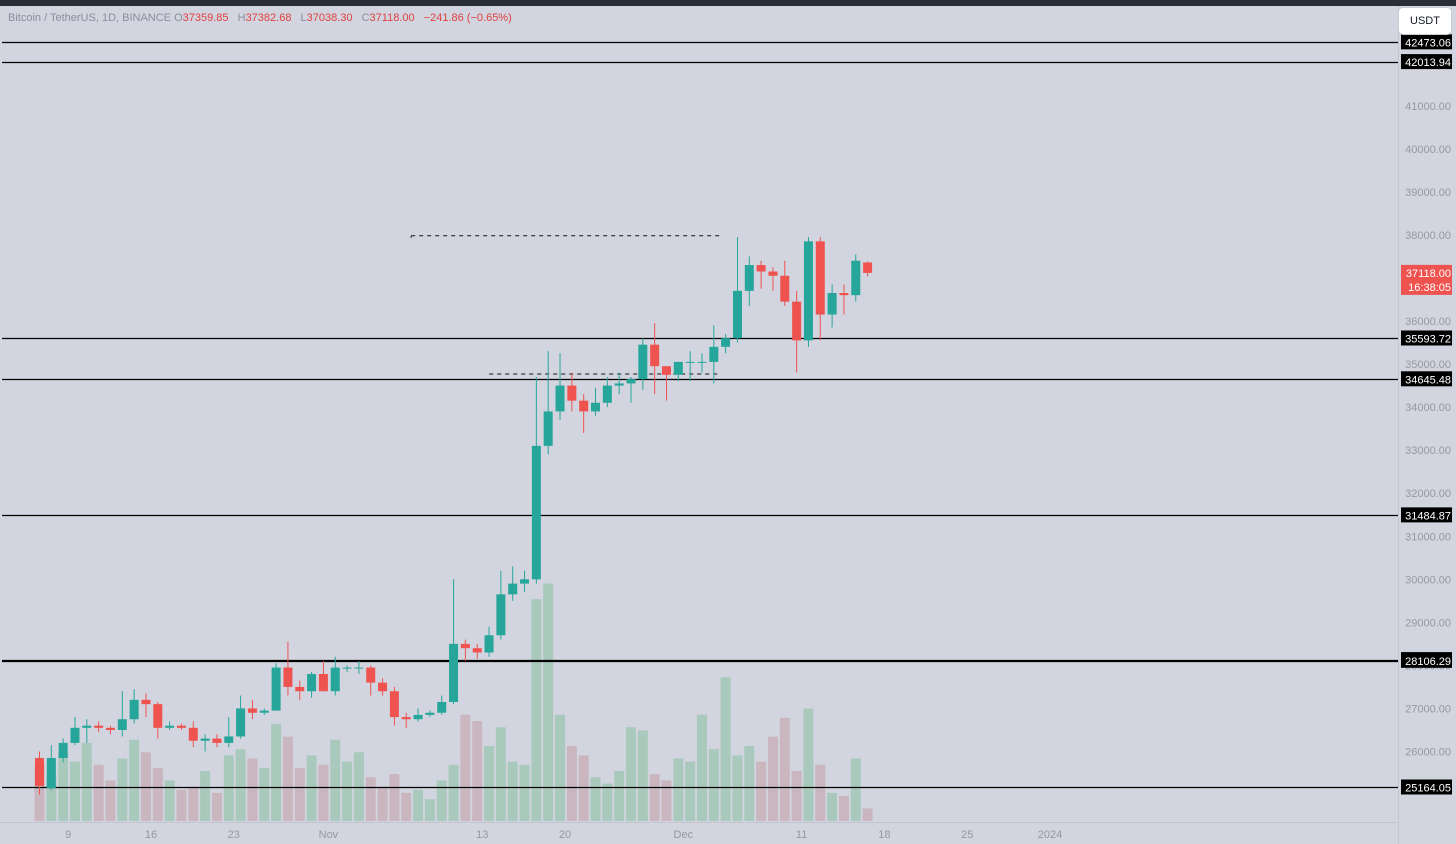 The height and width of the screenshot is (844, 1456). What do you see at coordinates (303, 18) in the screenshot?
I see `low-label: L` at bounding box center [303, 18].